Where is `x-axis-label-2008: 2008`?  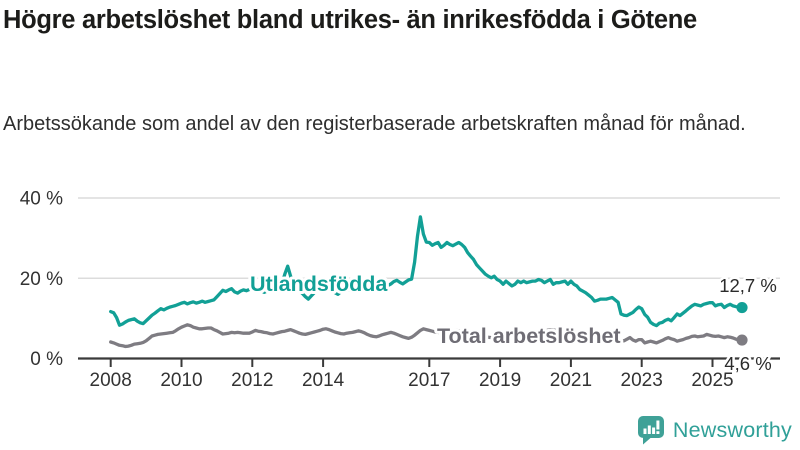 x-axis-label-2008: 2008 is located at coordinates (111, 380).